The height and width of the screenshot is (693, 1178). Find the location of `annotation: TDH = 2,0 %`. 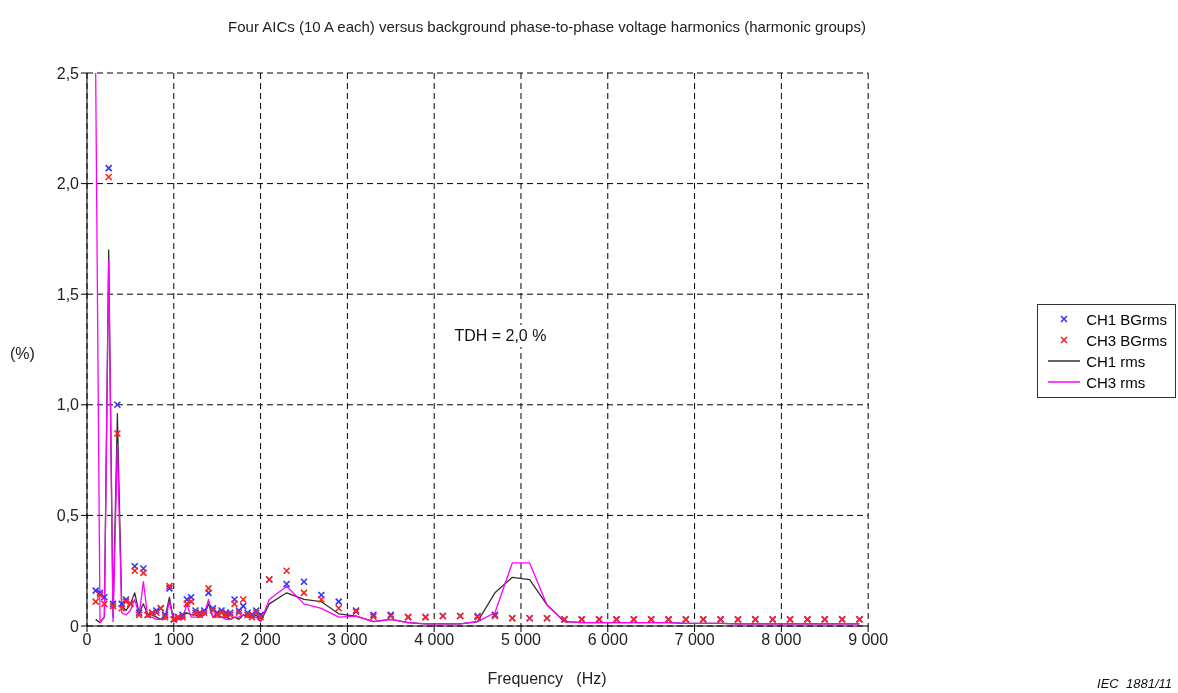

annotation: TDH = 2,0 % is located at coordinates (513, 335).